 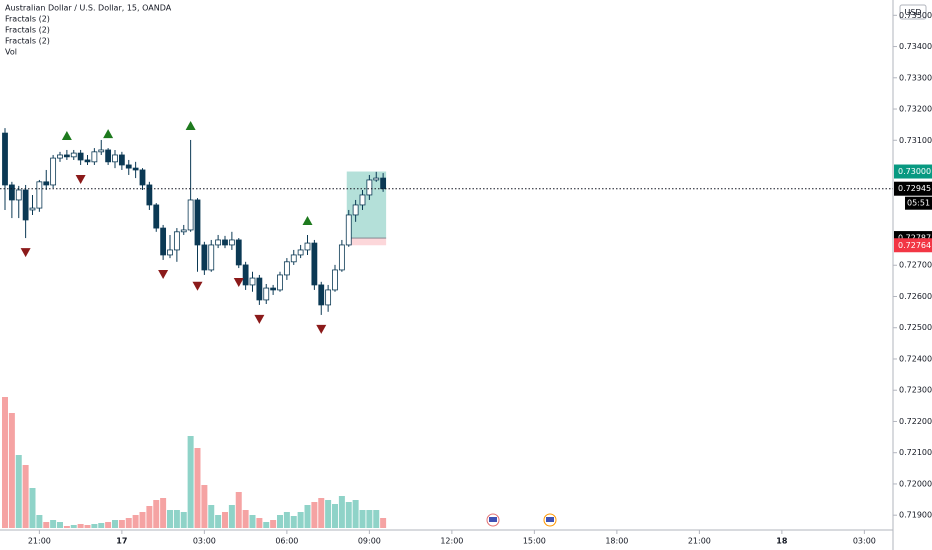 I want to click on currency-box, so click(x=913, y=12).